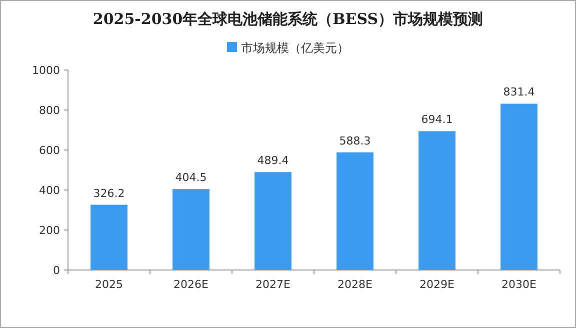  I want to click on x-tick-label: 2026E, so click(191, 284).